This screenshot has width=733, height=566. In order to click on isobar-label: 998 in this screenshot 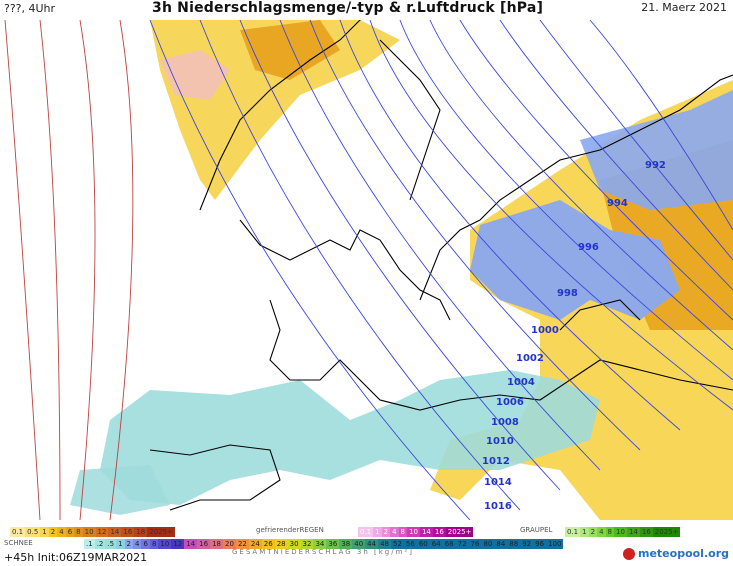, I will do `click(567, 293)`.